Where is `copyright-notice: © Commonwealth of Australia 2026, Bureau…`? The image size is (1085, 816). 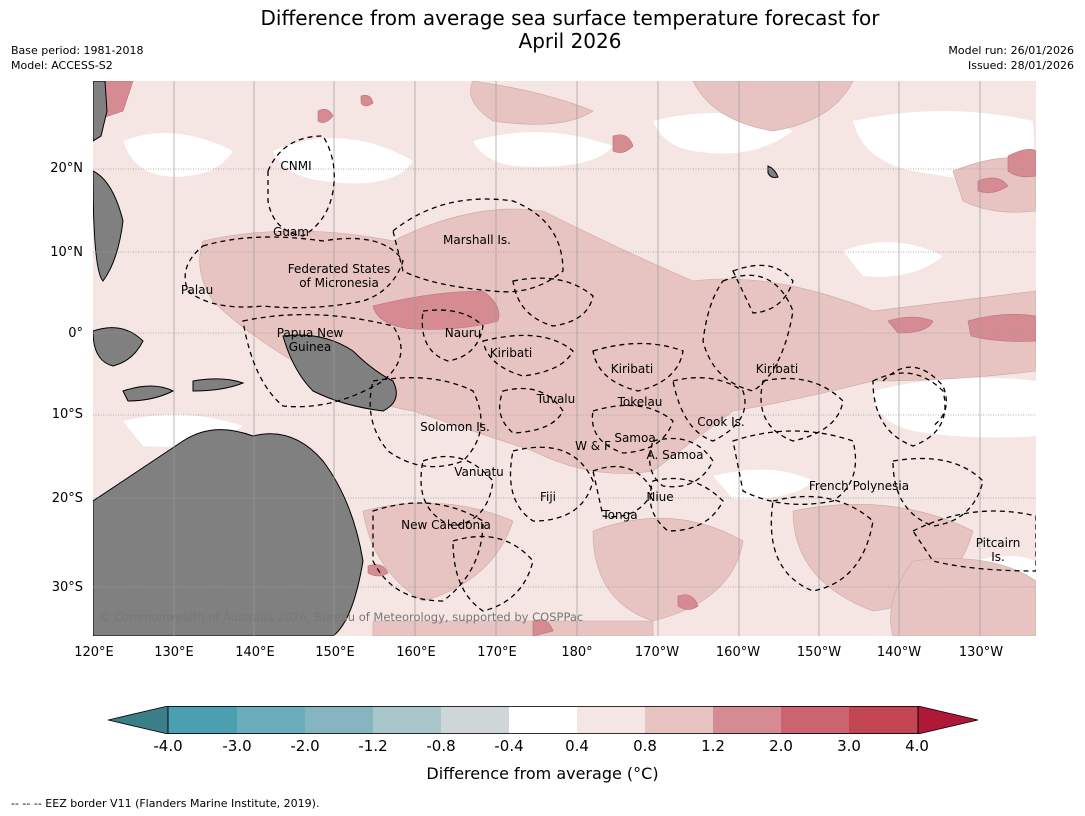
copyright-notice: © Commonwealth of Australia 2026, Bureau… is located at coordinates (341, 617).